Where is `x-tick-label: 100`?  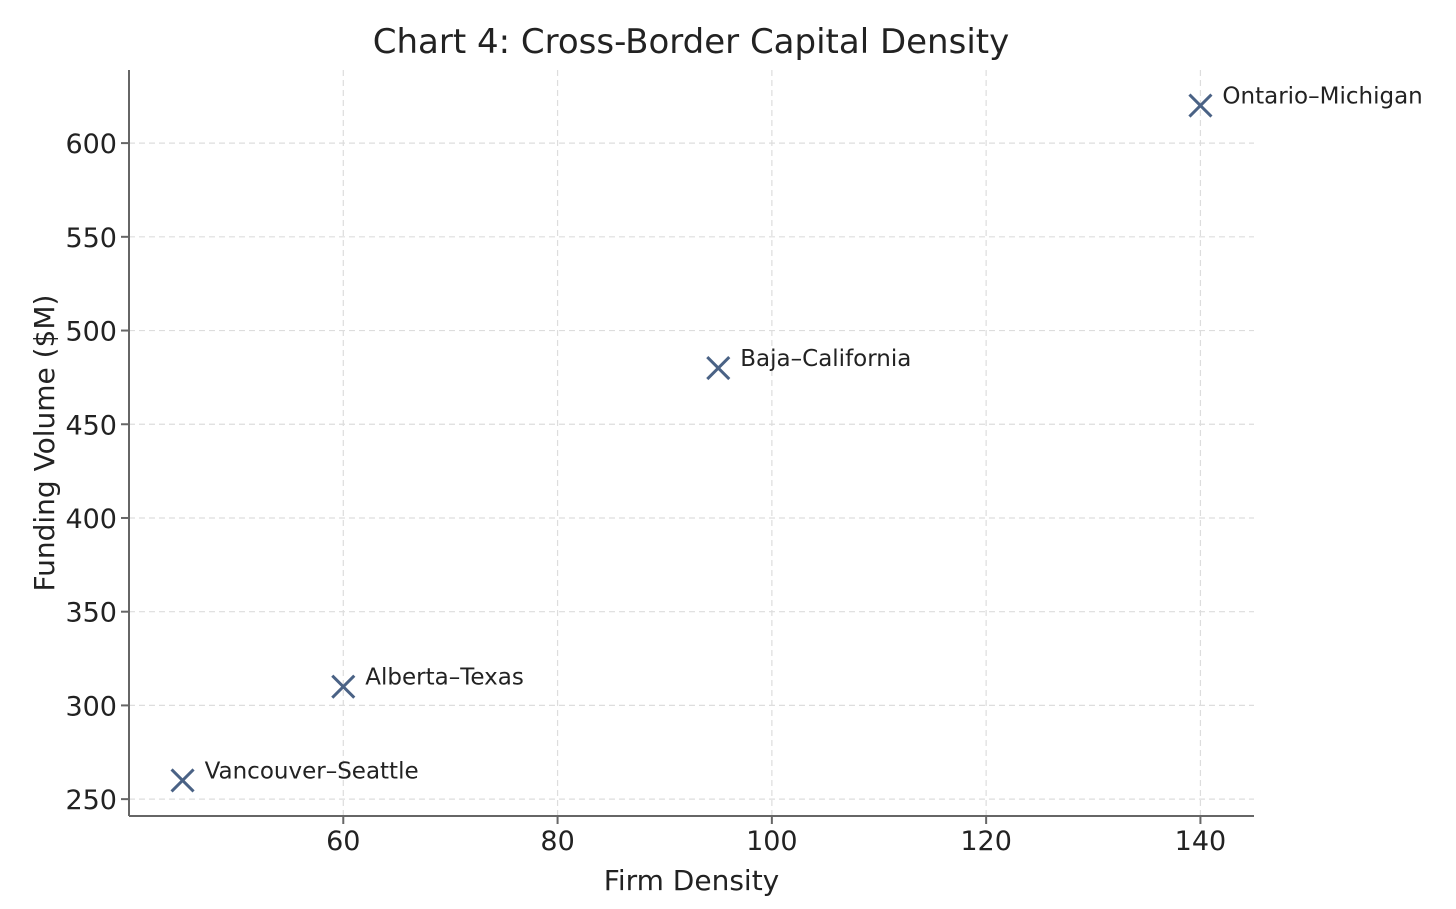 x-tick-label: 100 is located at coordinates (772, 841).